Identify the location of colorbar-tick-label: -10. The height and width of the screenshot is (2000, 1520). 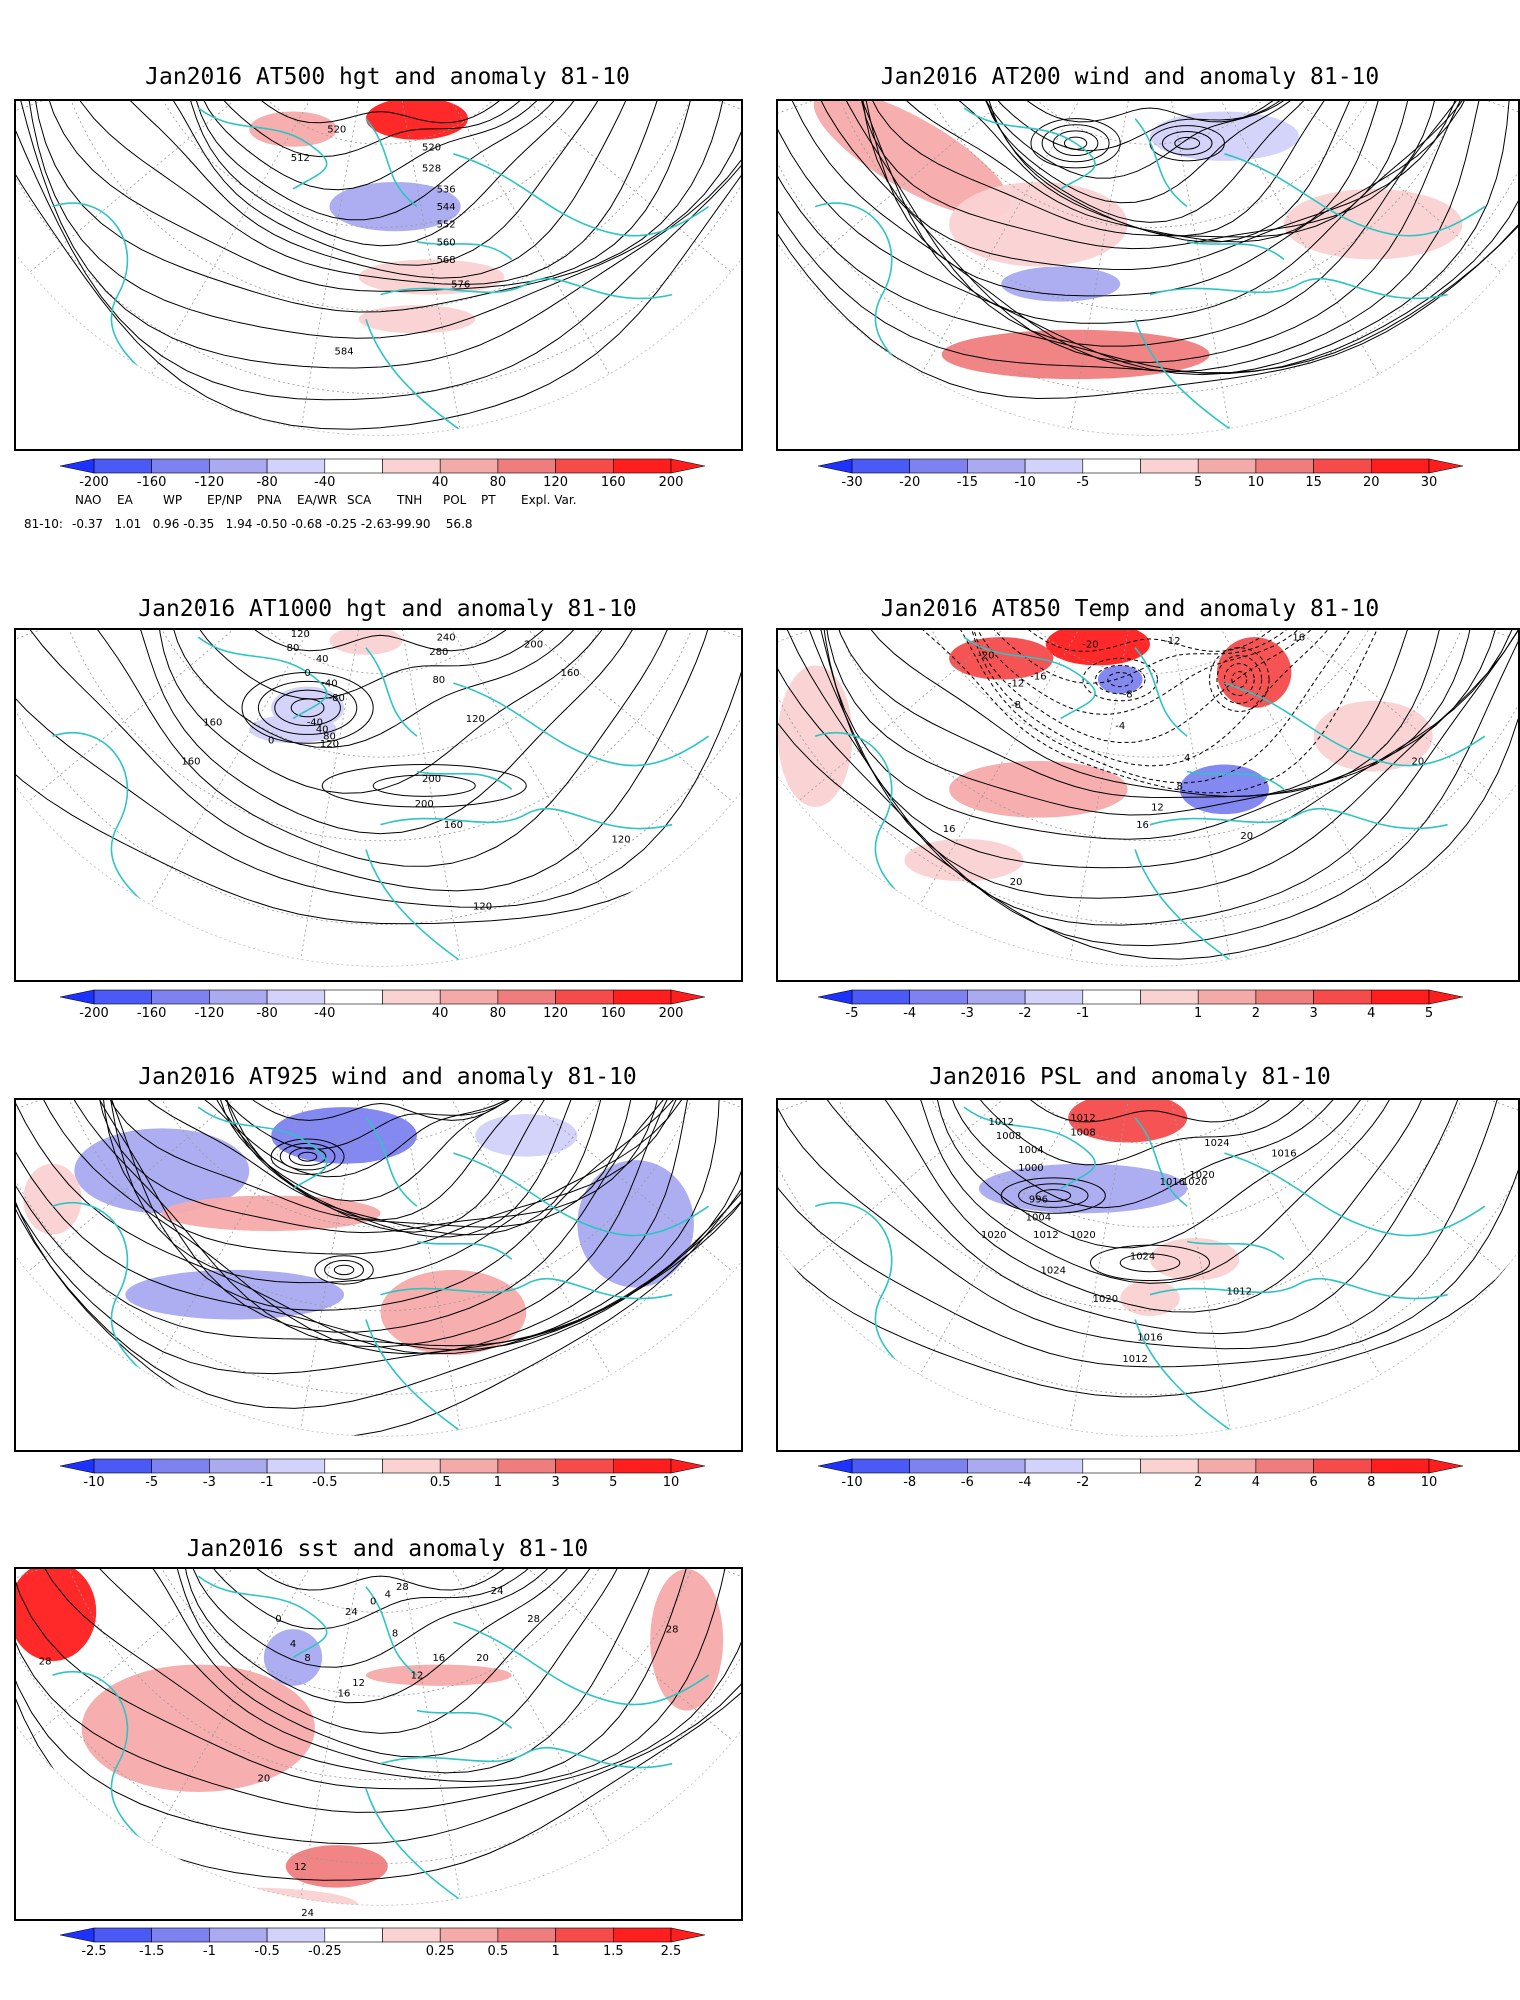
(1025, 482).